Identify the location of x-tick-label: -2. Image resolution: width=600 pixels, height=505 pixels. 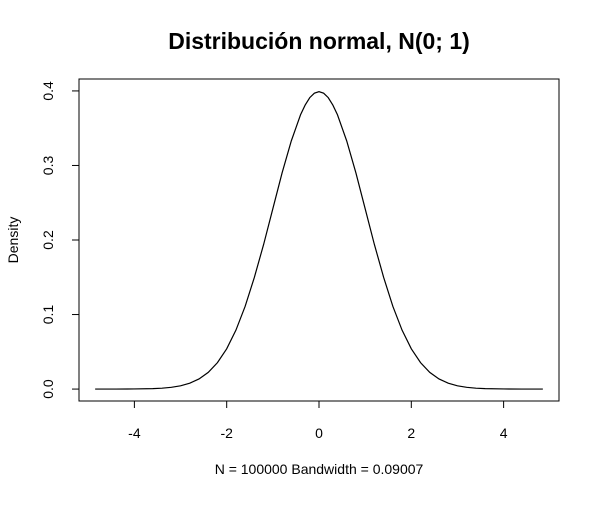
(226, 433).